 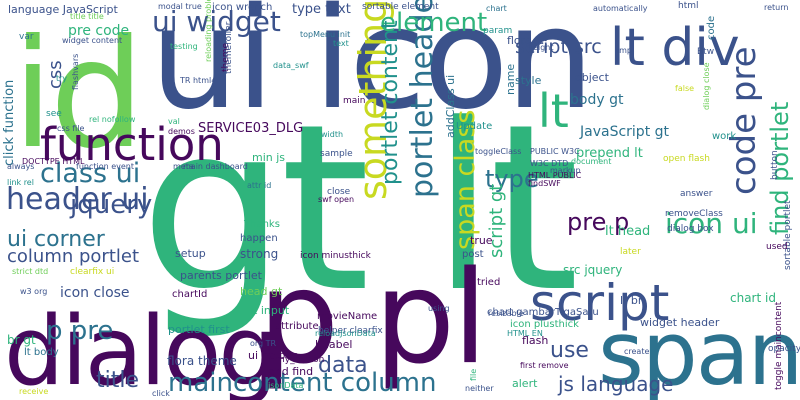 What do you see at coordinates (597, 100) in the screenshot?
I see `word: body gt` at bounding box center [597, 100].